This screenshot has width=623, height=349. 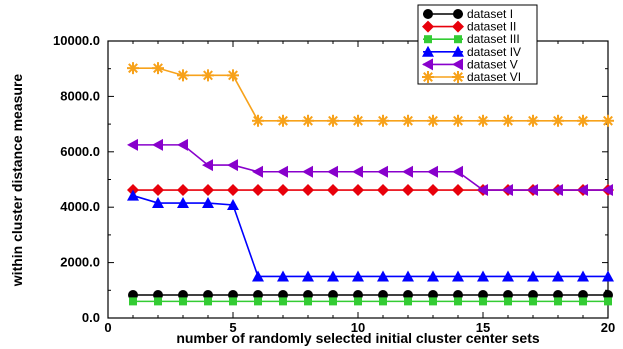 I want to click on x-tick-label: 15, so click(x=483, y=327).